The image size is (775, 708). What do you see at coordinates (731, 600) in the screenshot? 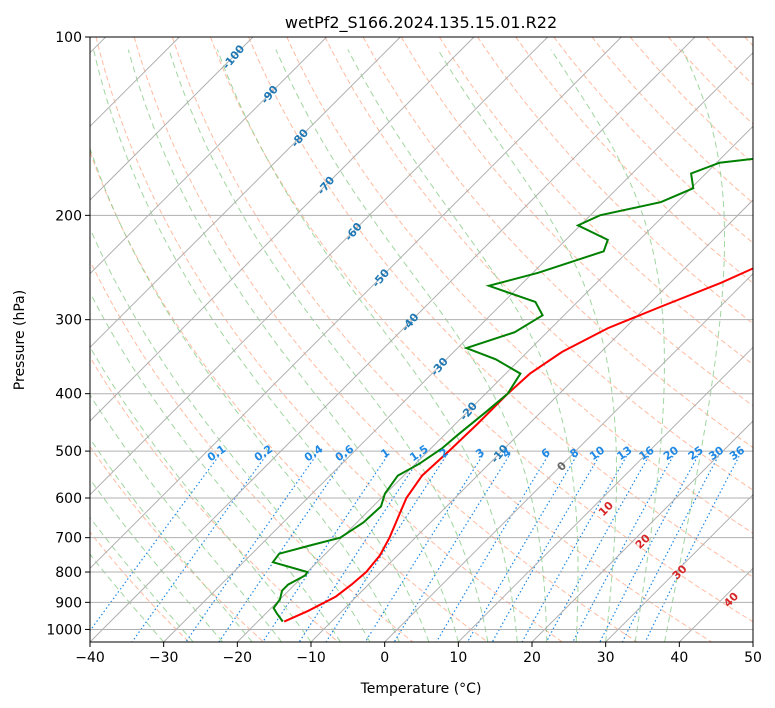
I see `moist-adiabat-label: 40` at bounding box center [731, 600].